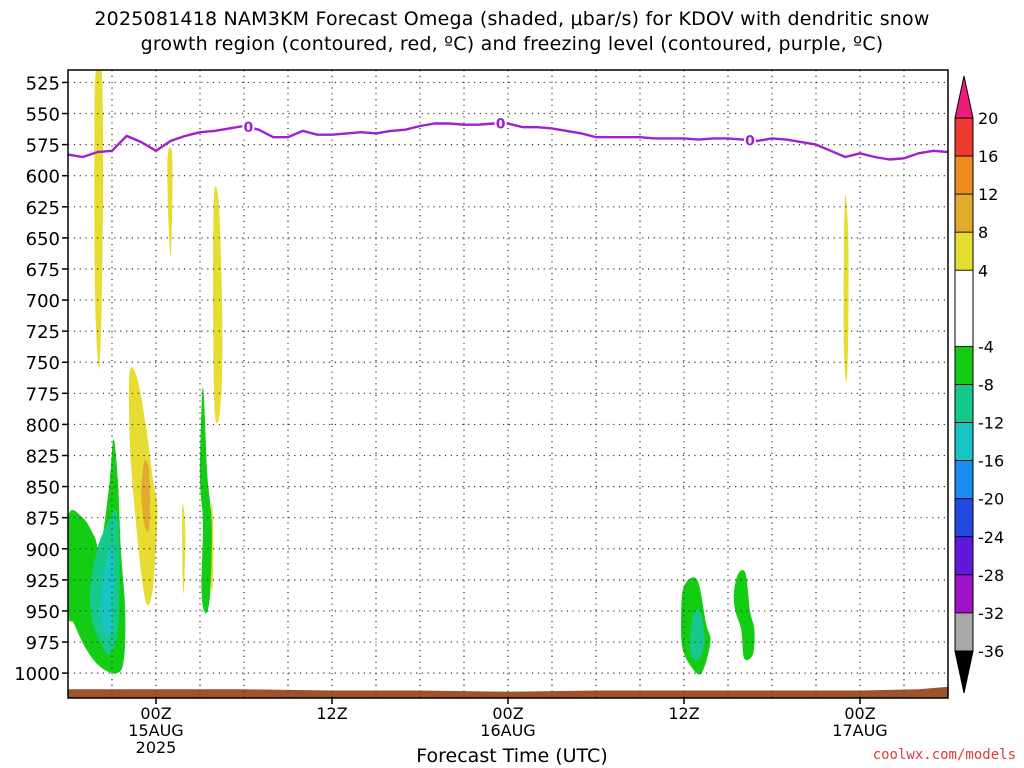  Describe the element at coordinates (43, 457) in the screenshot. I see `y-tick-label-825: 825` at that location.